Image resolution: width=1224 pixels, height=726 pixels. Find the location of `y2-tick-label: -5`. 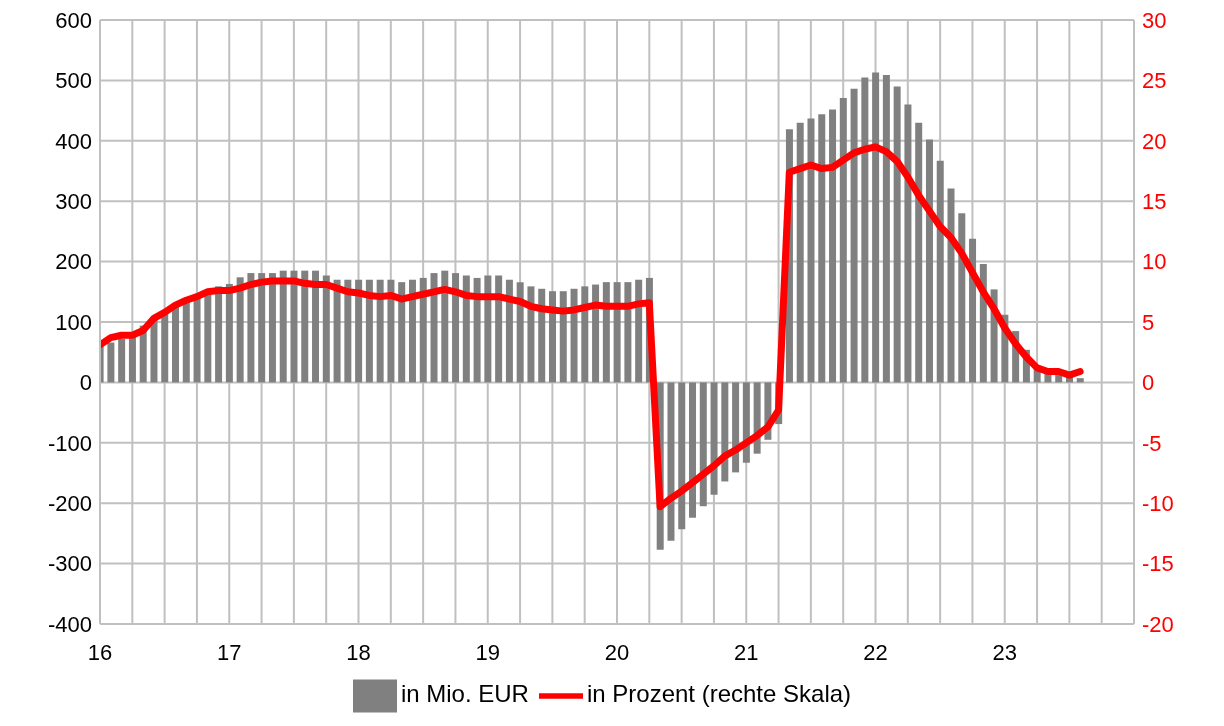

y2-tick-label: -5 is located at coordinates (1152, 443).